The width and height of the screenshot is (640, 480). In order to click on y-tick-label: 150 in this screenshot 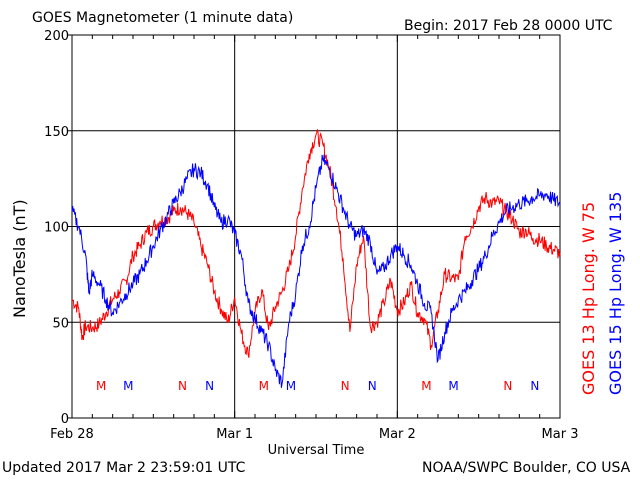, I will do `click(56, 132)`.